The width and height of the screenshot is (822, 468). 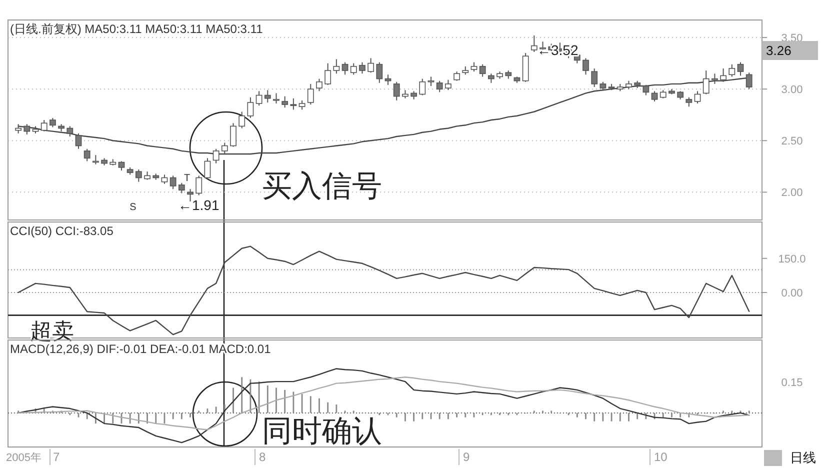 I want to click on y-tick-label: 2.50, so click(x=792, y=142).